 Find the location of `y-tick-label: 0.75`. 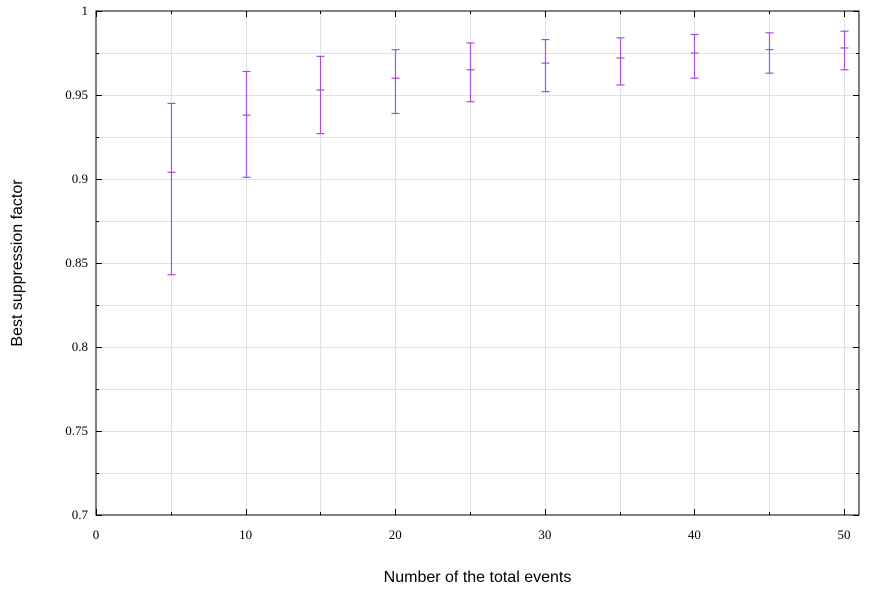

y-tick-label: 0.75 is located at coordinates (76, 430).